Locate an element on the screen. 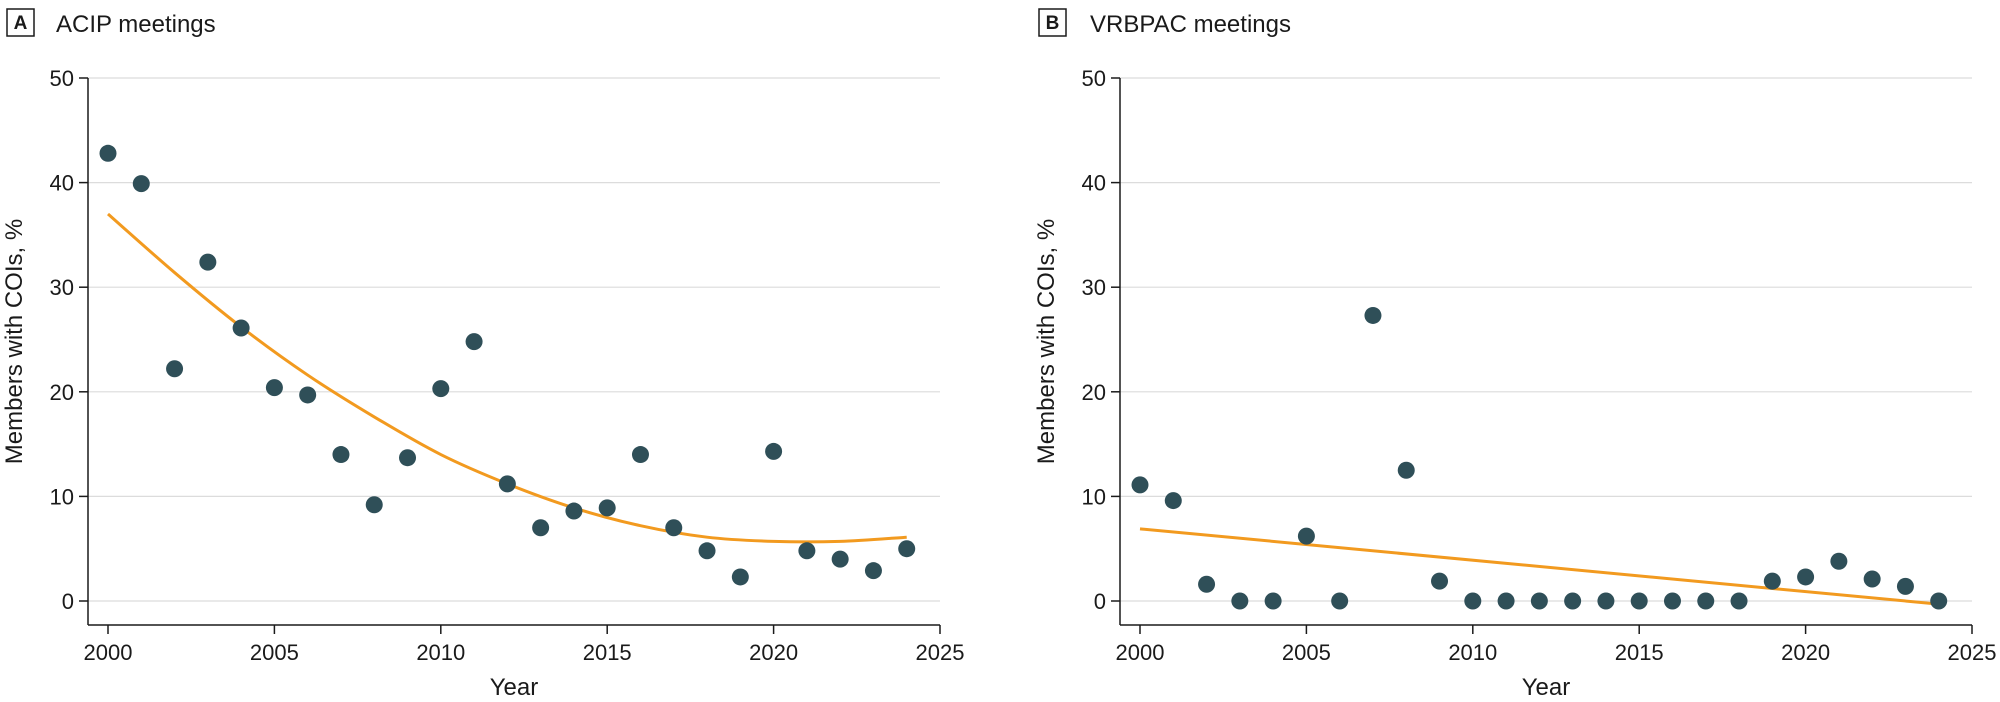  panel-b-trend-line is located at coordinates (1539, 566).